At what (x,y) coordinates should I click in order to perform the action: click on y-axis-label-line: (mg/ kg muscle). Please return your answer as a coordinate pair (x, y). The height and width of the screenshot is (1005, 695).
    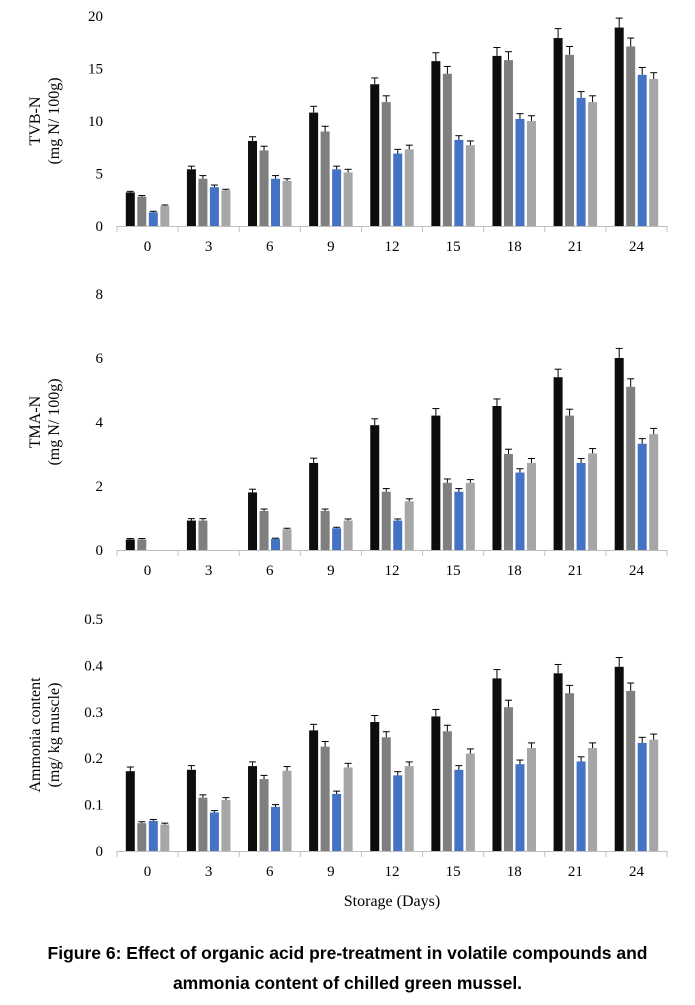
    Looking at the image, I should click on (54, 735).